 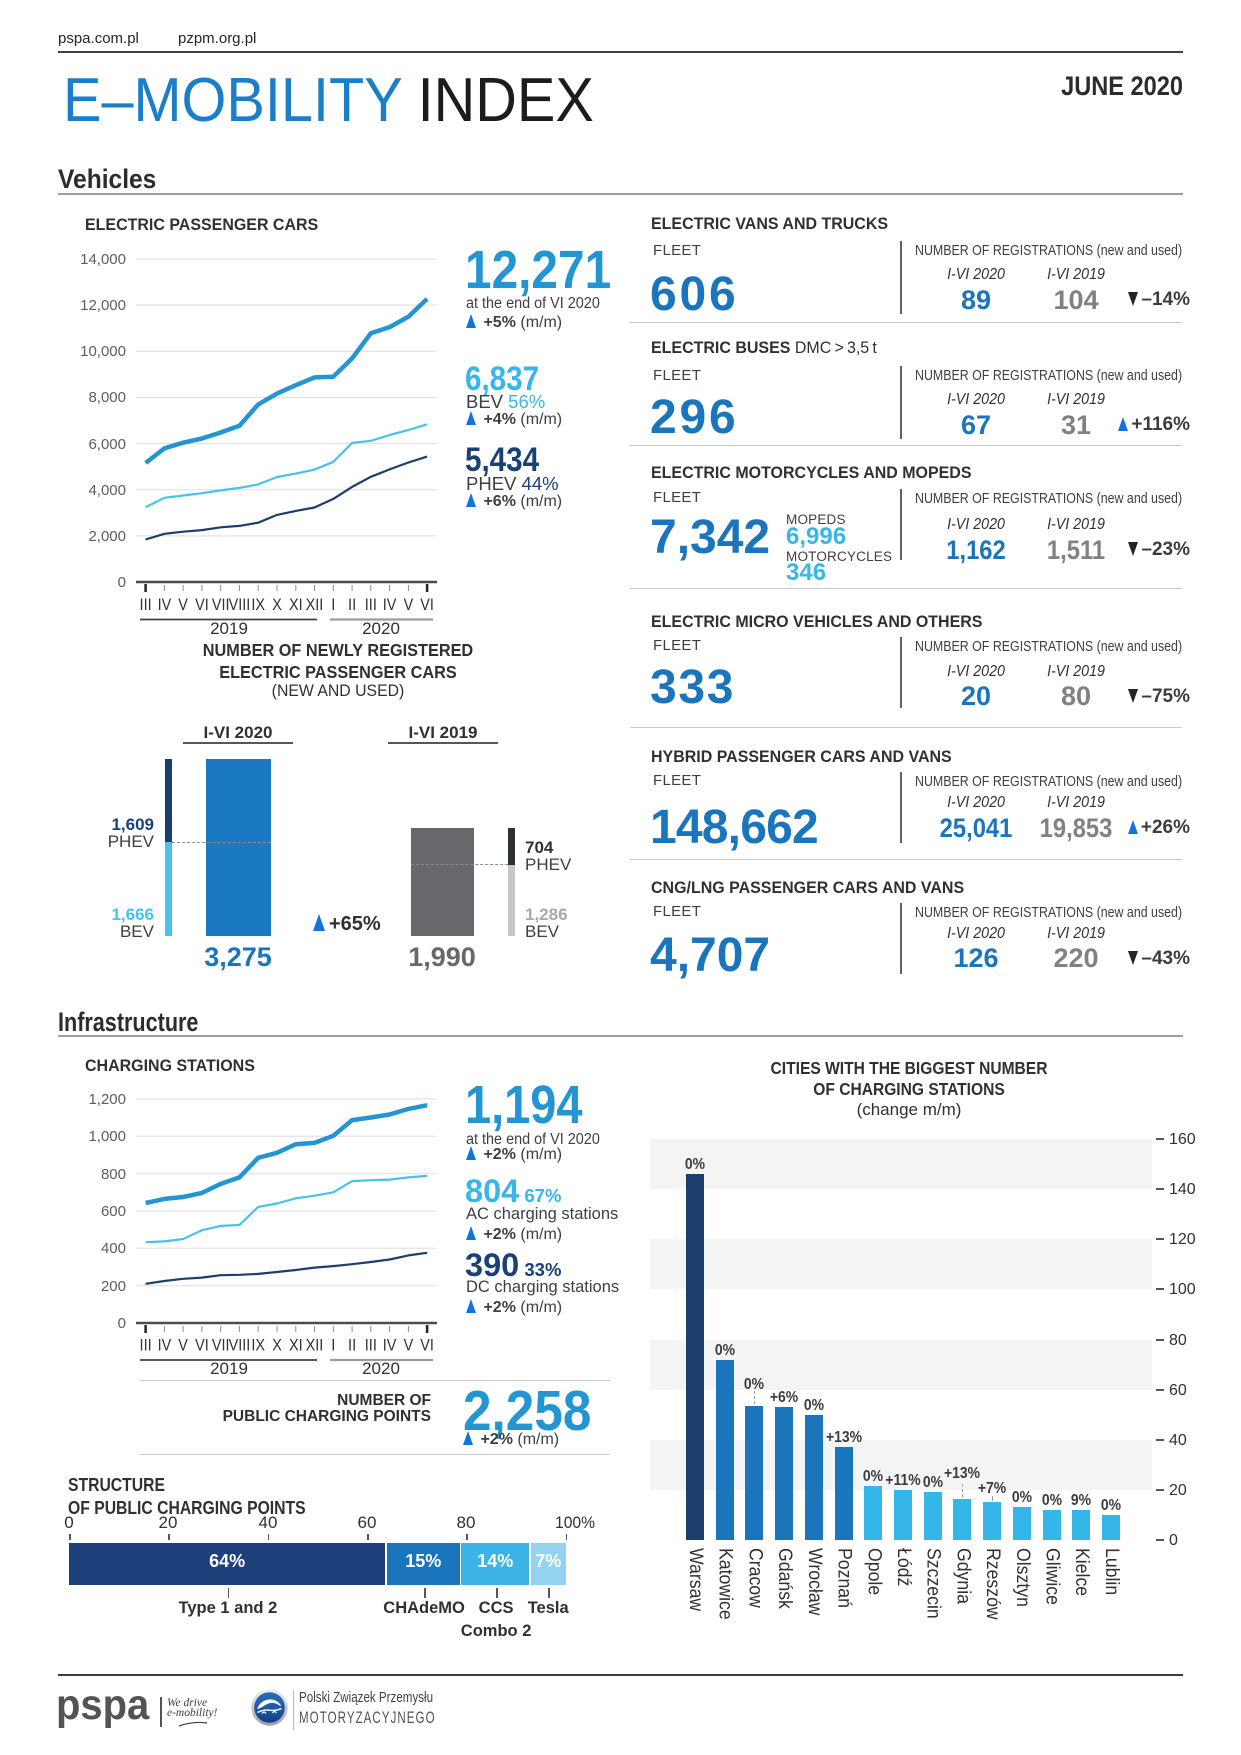 I want to click on svg-text: 14,000, so click(x=103, y=259).